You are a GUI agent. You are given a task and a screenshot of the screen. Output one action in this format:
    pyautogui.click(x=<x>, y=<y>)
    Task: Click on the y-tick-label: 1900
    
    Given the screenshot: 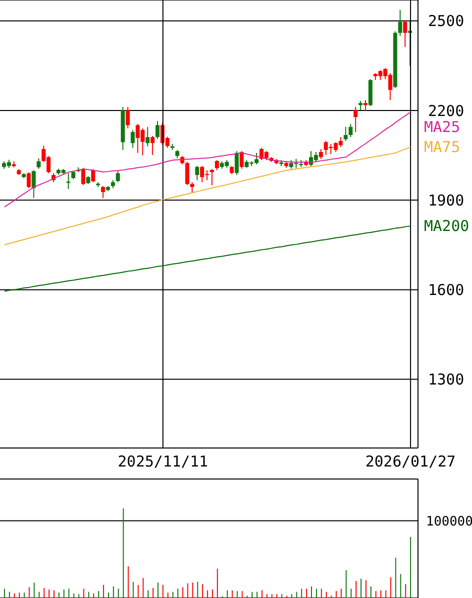 What is the action you would take?
    pyautogui.click(x=446, y=200)
    